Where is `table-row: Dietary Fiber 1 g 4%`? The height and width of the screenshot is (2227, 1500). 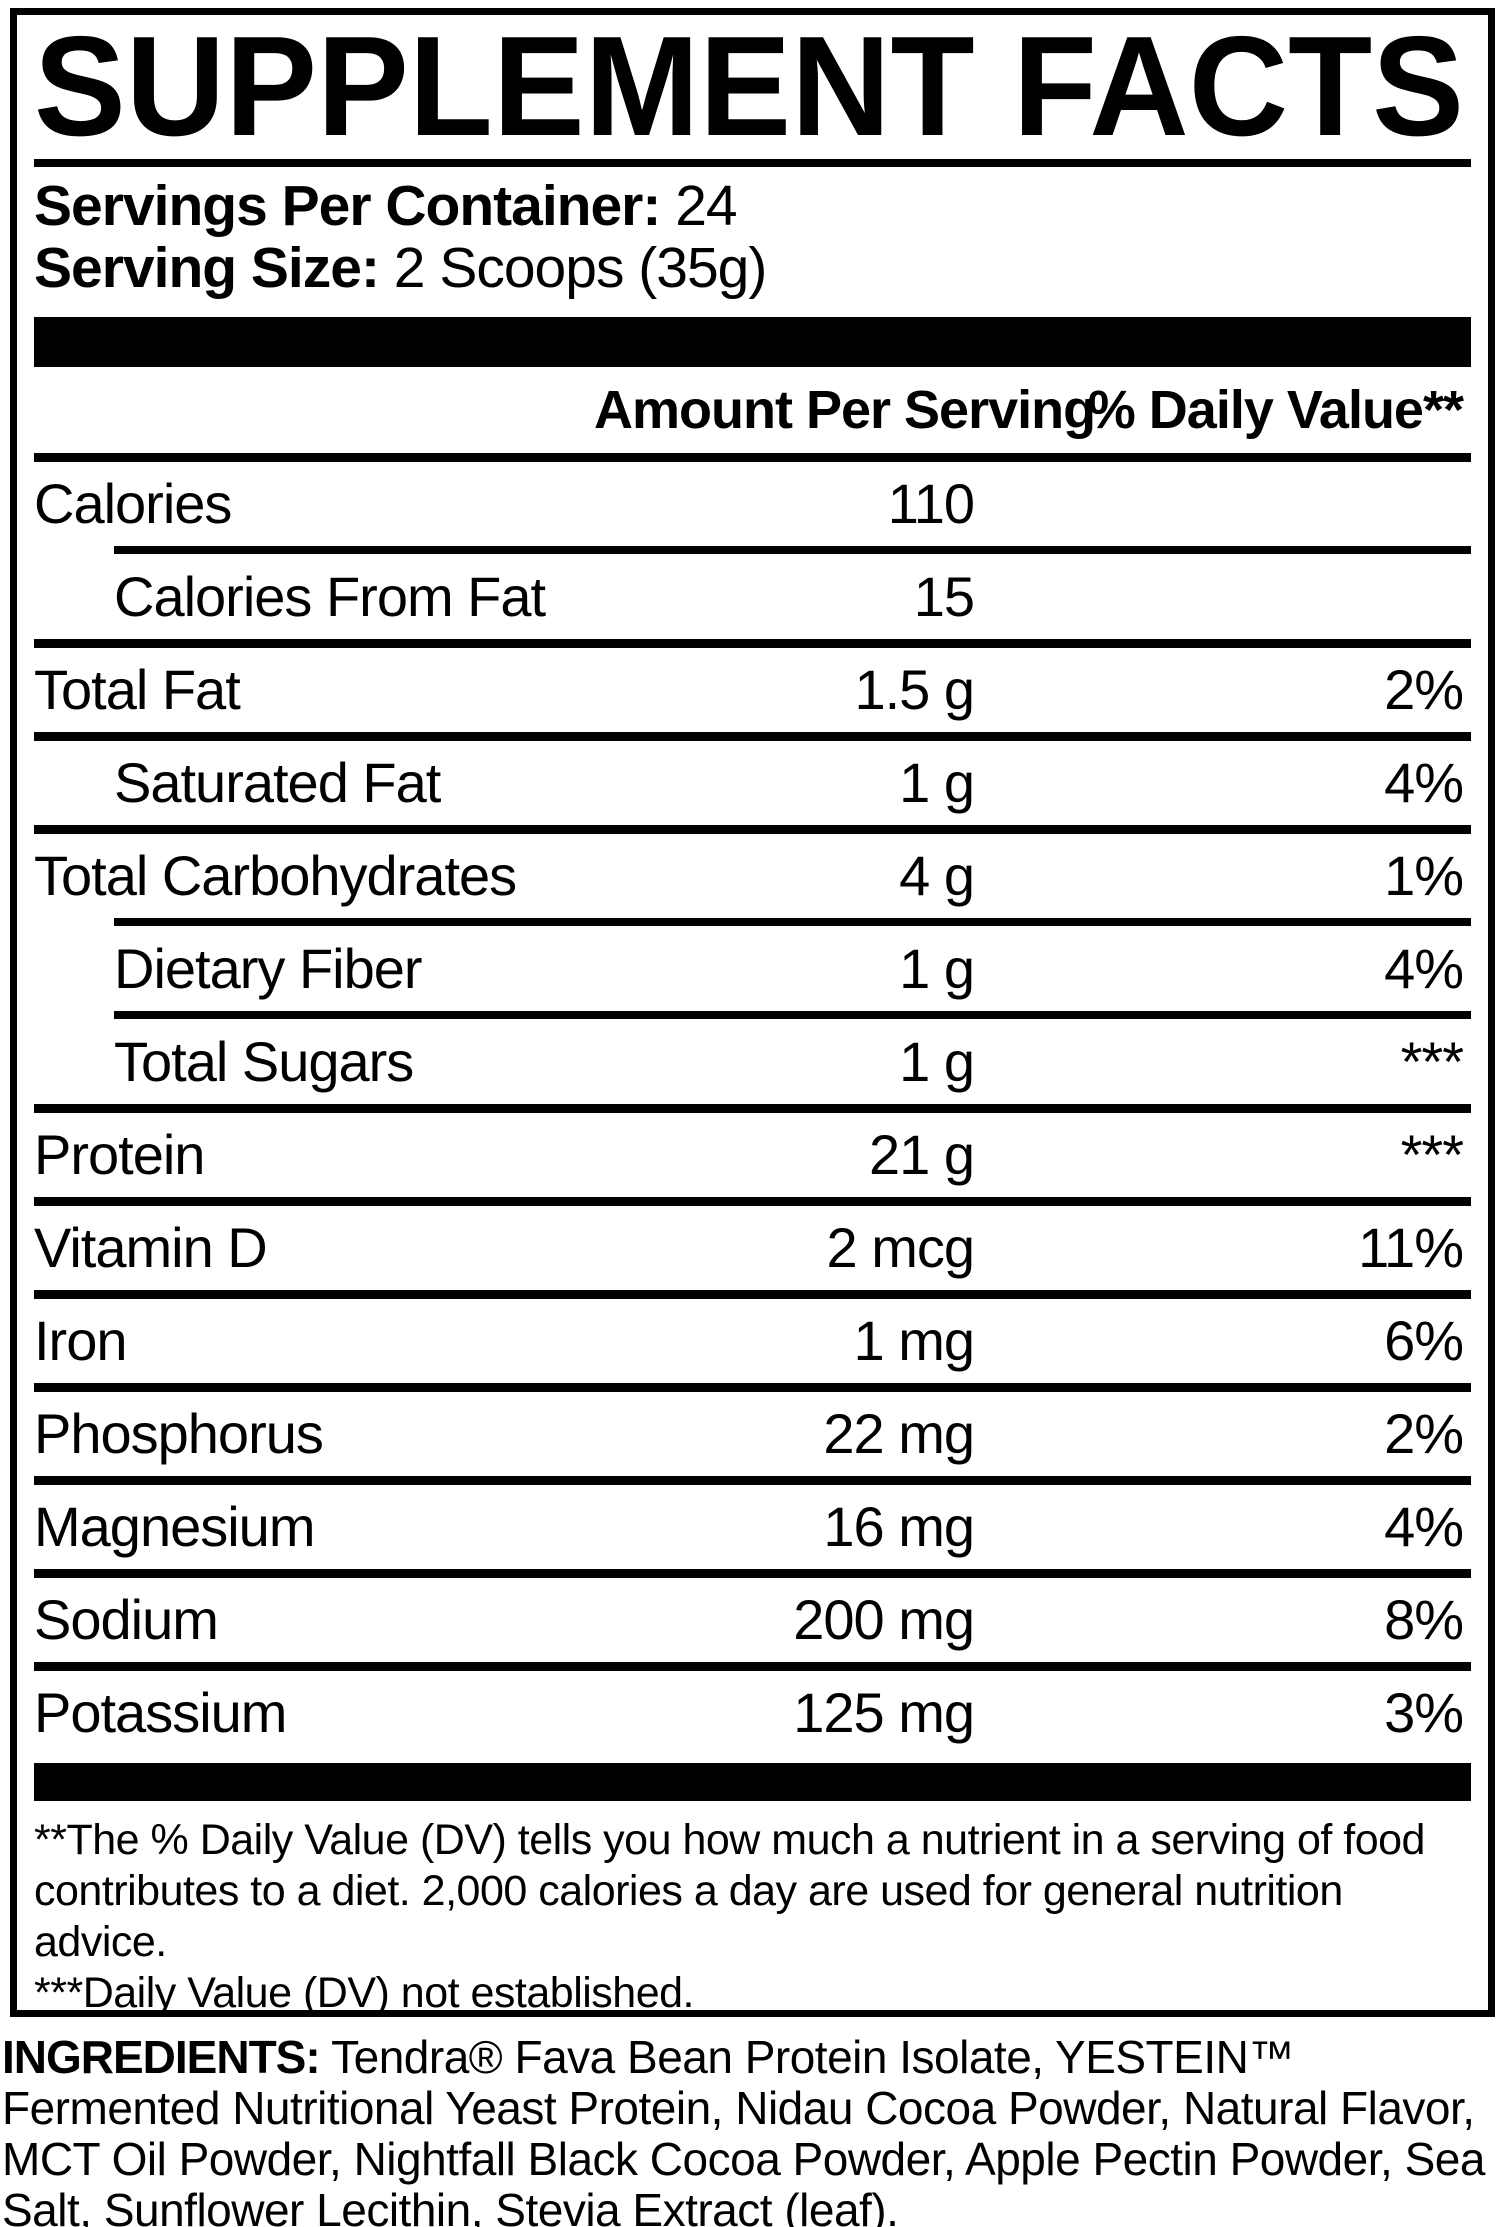
table-row: Dietary Fiber 1 g 4% is located at coordinates (752, 964).